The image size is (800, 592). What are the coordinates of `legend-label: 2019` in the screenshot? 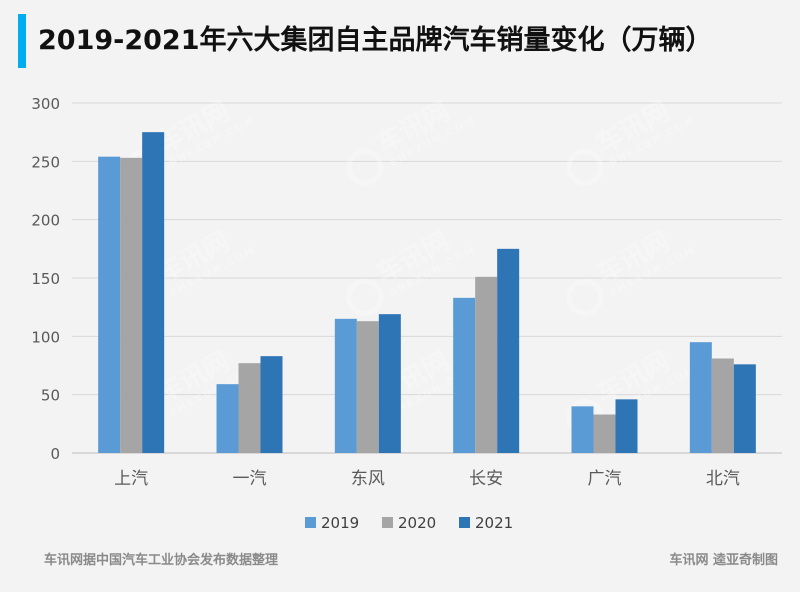 It's located at (340, 523).